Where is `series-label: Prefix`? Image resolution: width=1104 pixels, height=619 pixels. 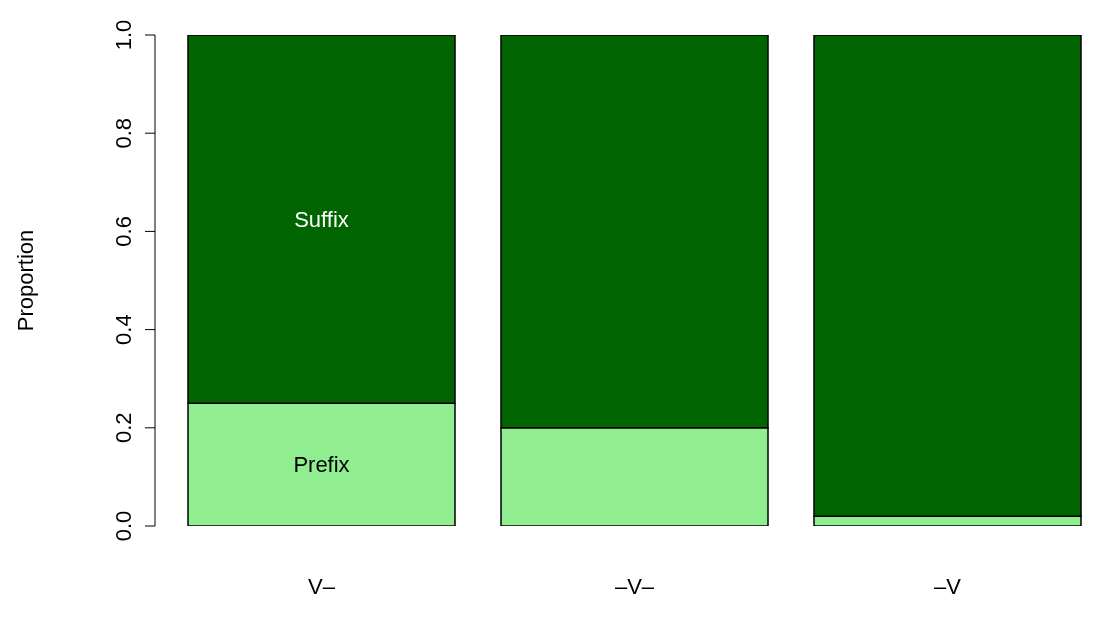 series-label: Prefix is located at coordinates (321, 465).